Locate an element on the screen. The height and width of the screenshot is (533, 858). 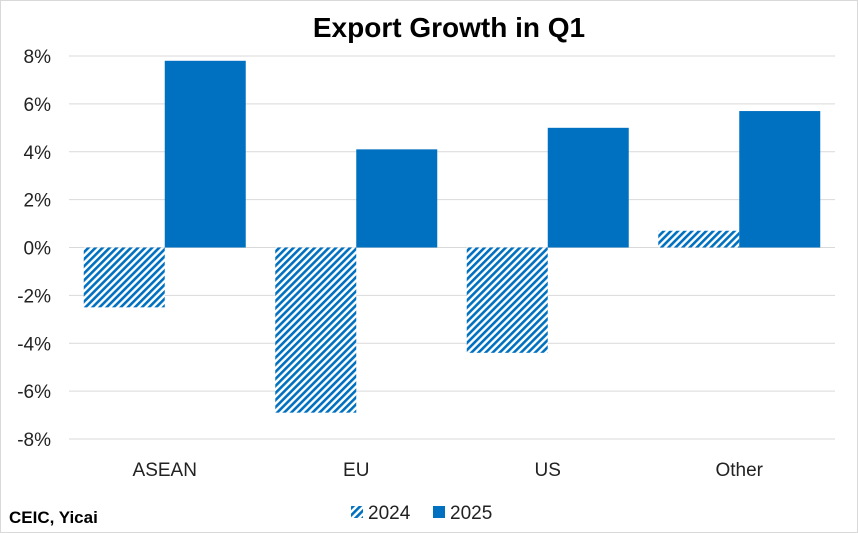
bar-2024-us is located at coordinates (507, 300).